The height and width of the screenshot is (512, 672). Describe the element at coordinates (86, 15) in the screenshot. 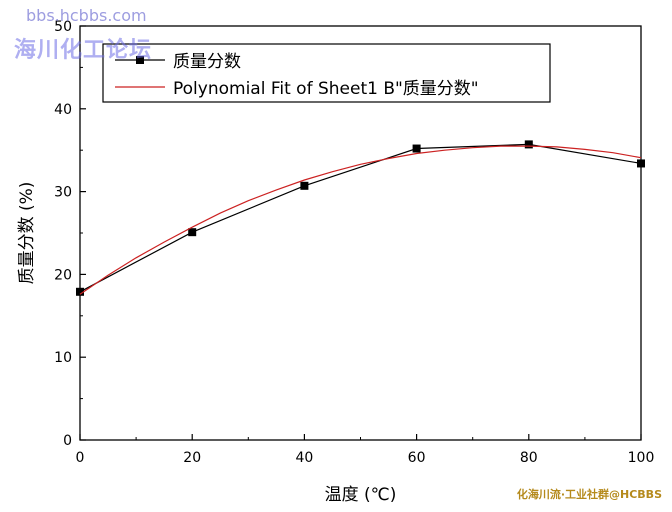

I see `watermark-url: bbs.hcbbs.com` at that location.